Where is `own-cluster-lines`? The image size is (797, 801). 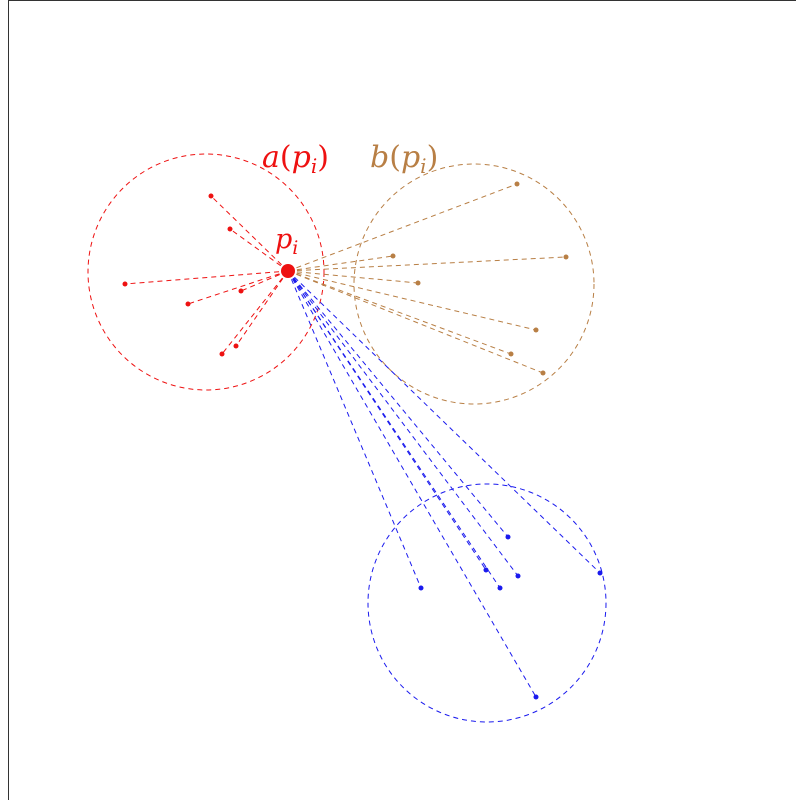
own-cluster-lines is located at coordinates (206, 275).